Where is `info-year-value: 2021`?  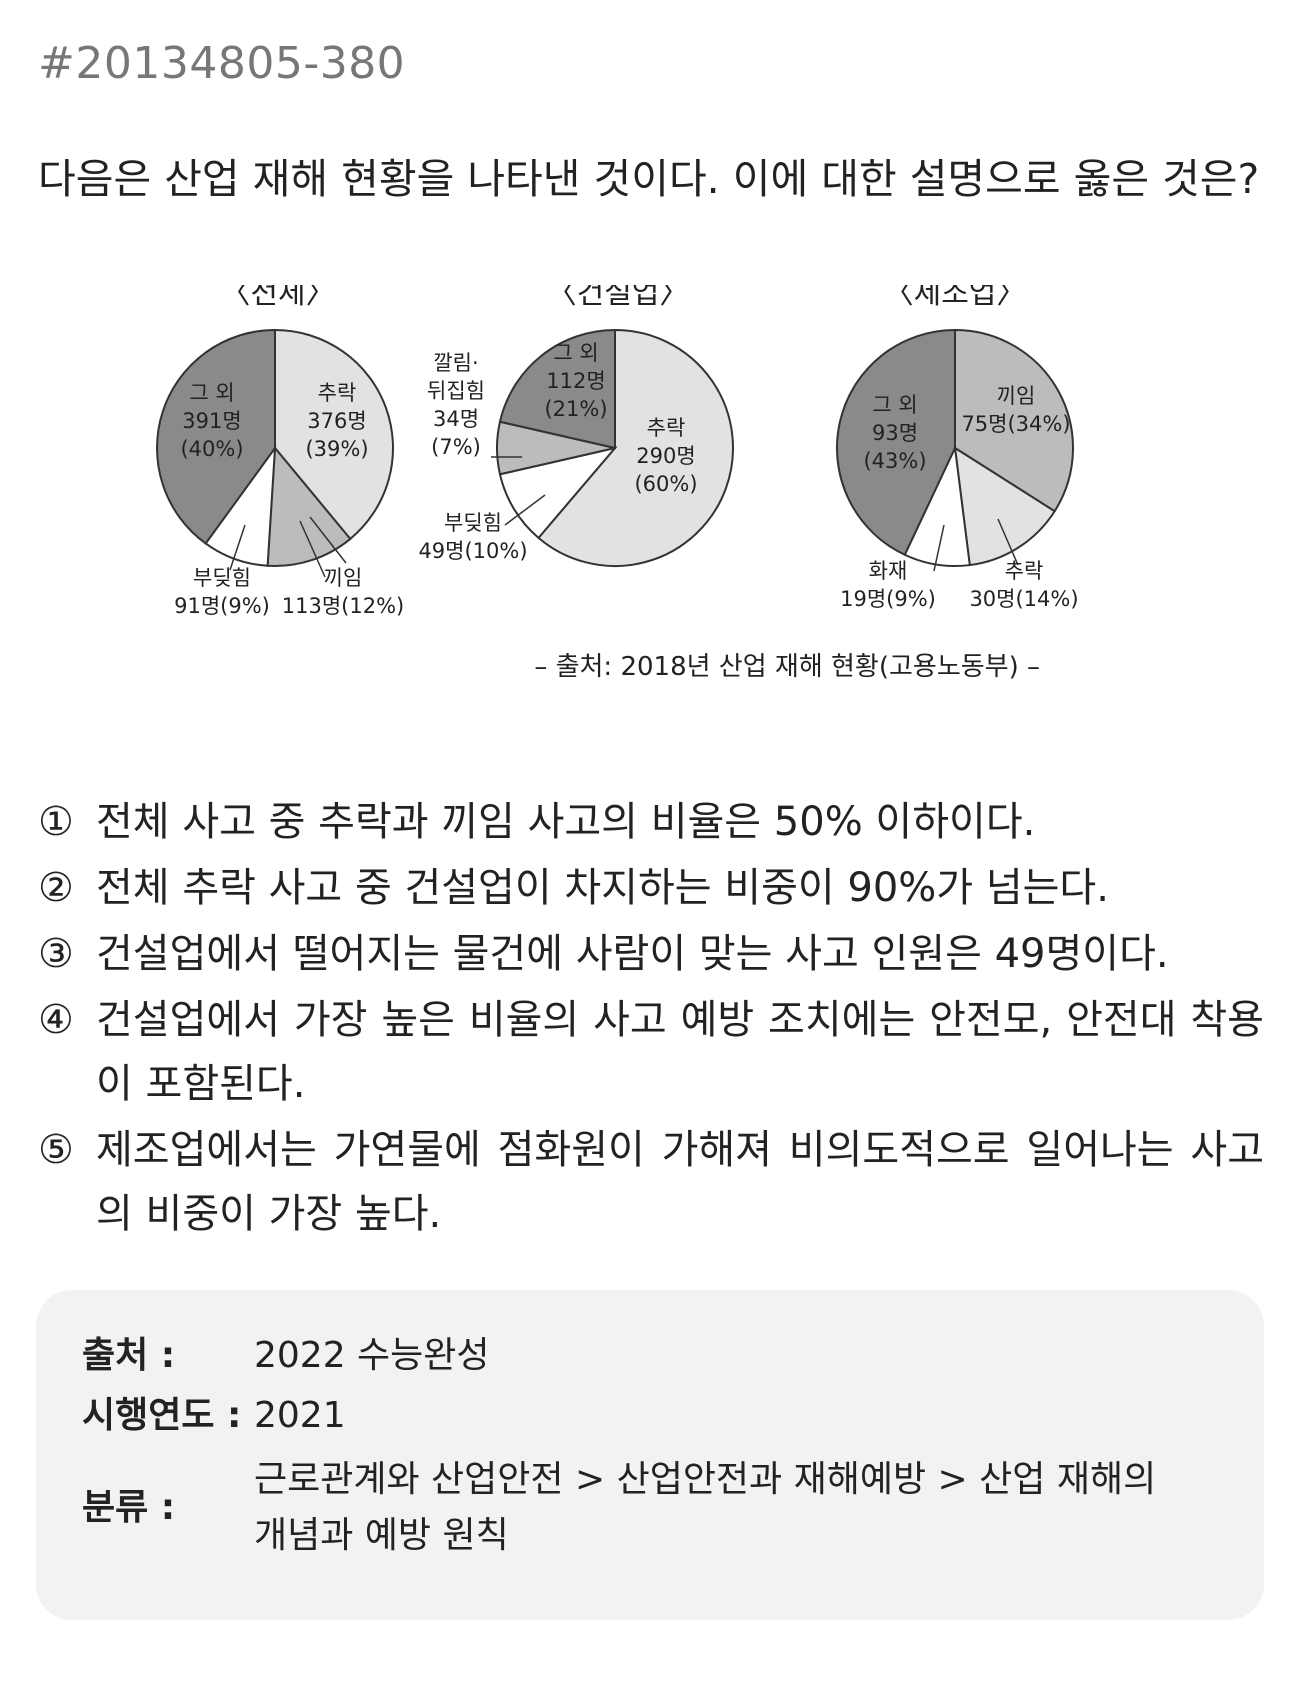
info-year-value: 2021 is located at coordinates (300, 1415).